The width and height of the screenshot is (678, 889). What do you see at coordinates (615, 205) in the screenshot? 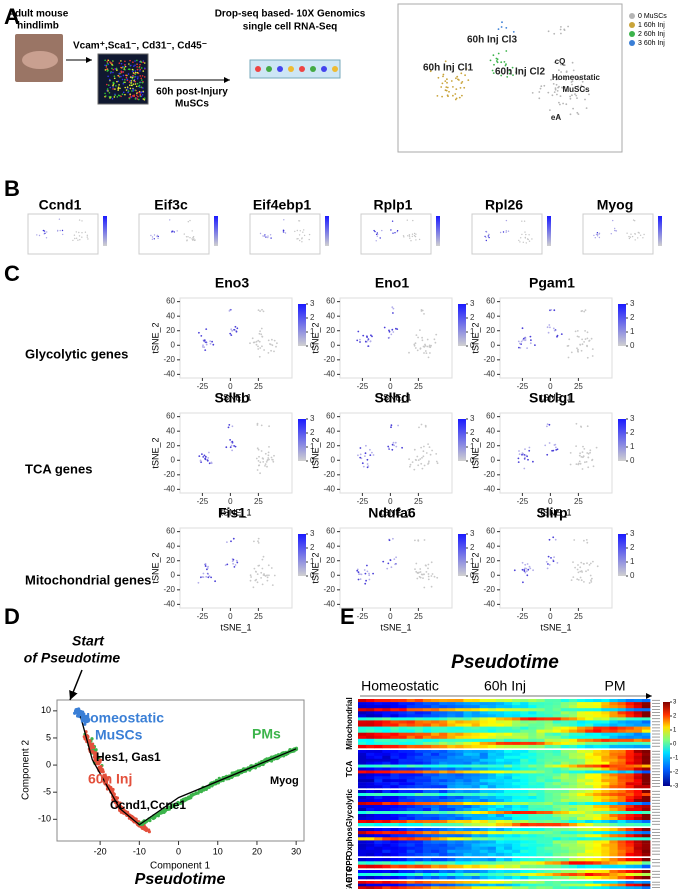
I see `gene-title: Myog` at bounding box center [615, 205].